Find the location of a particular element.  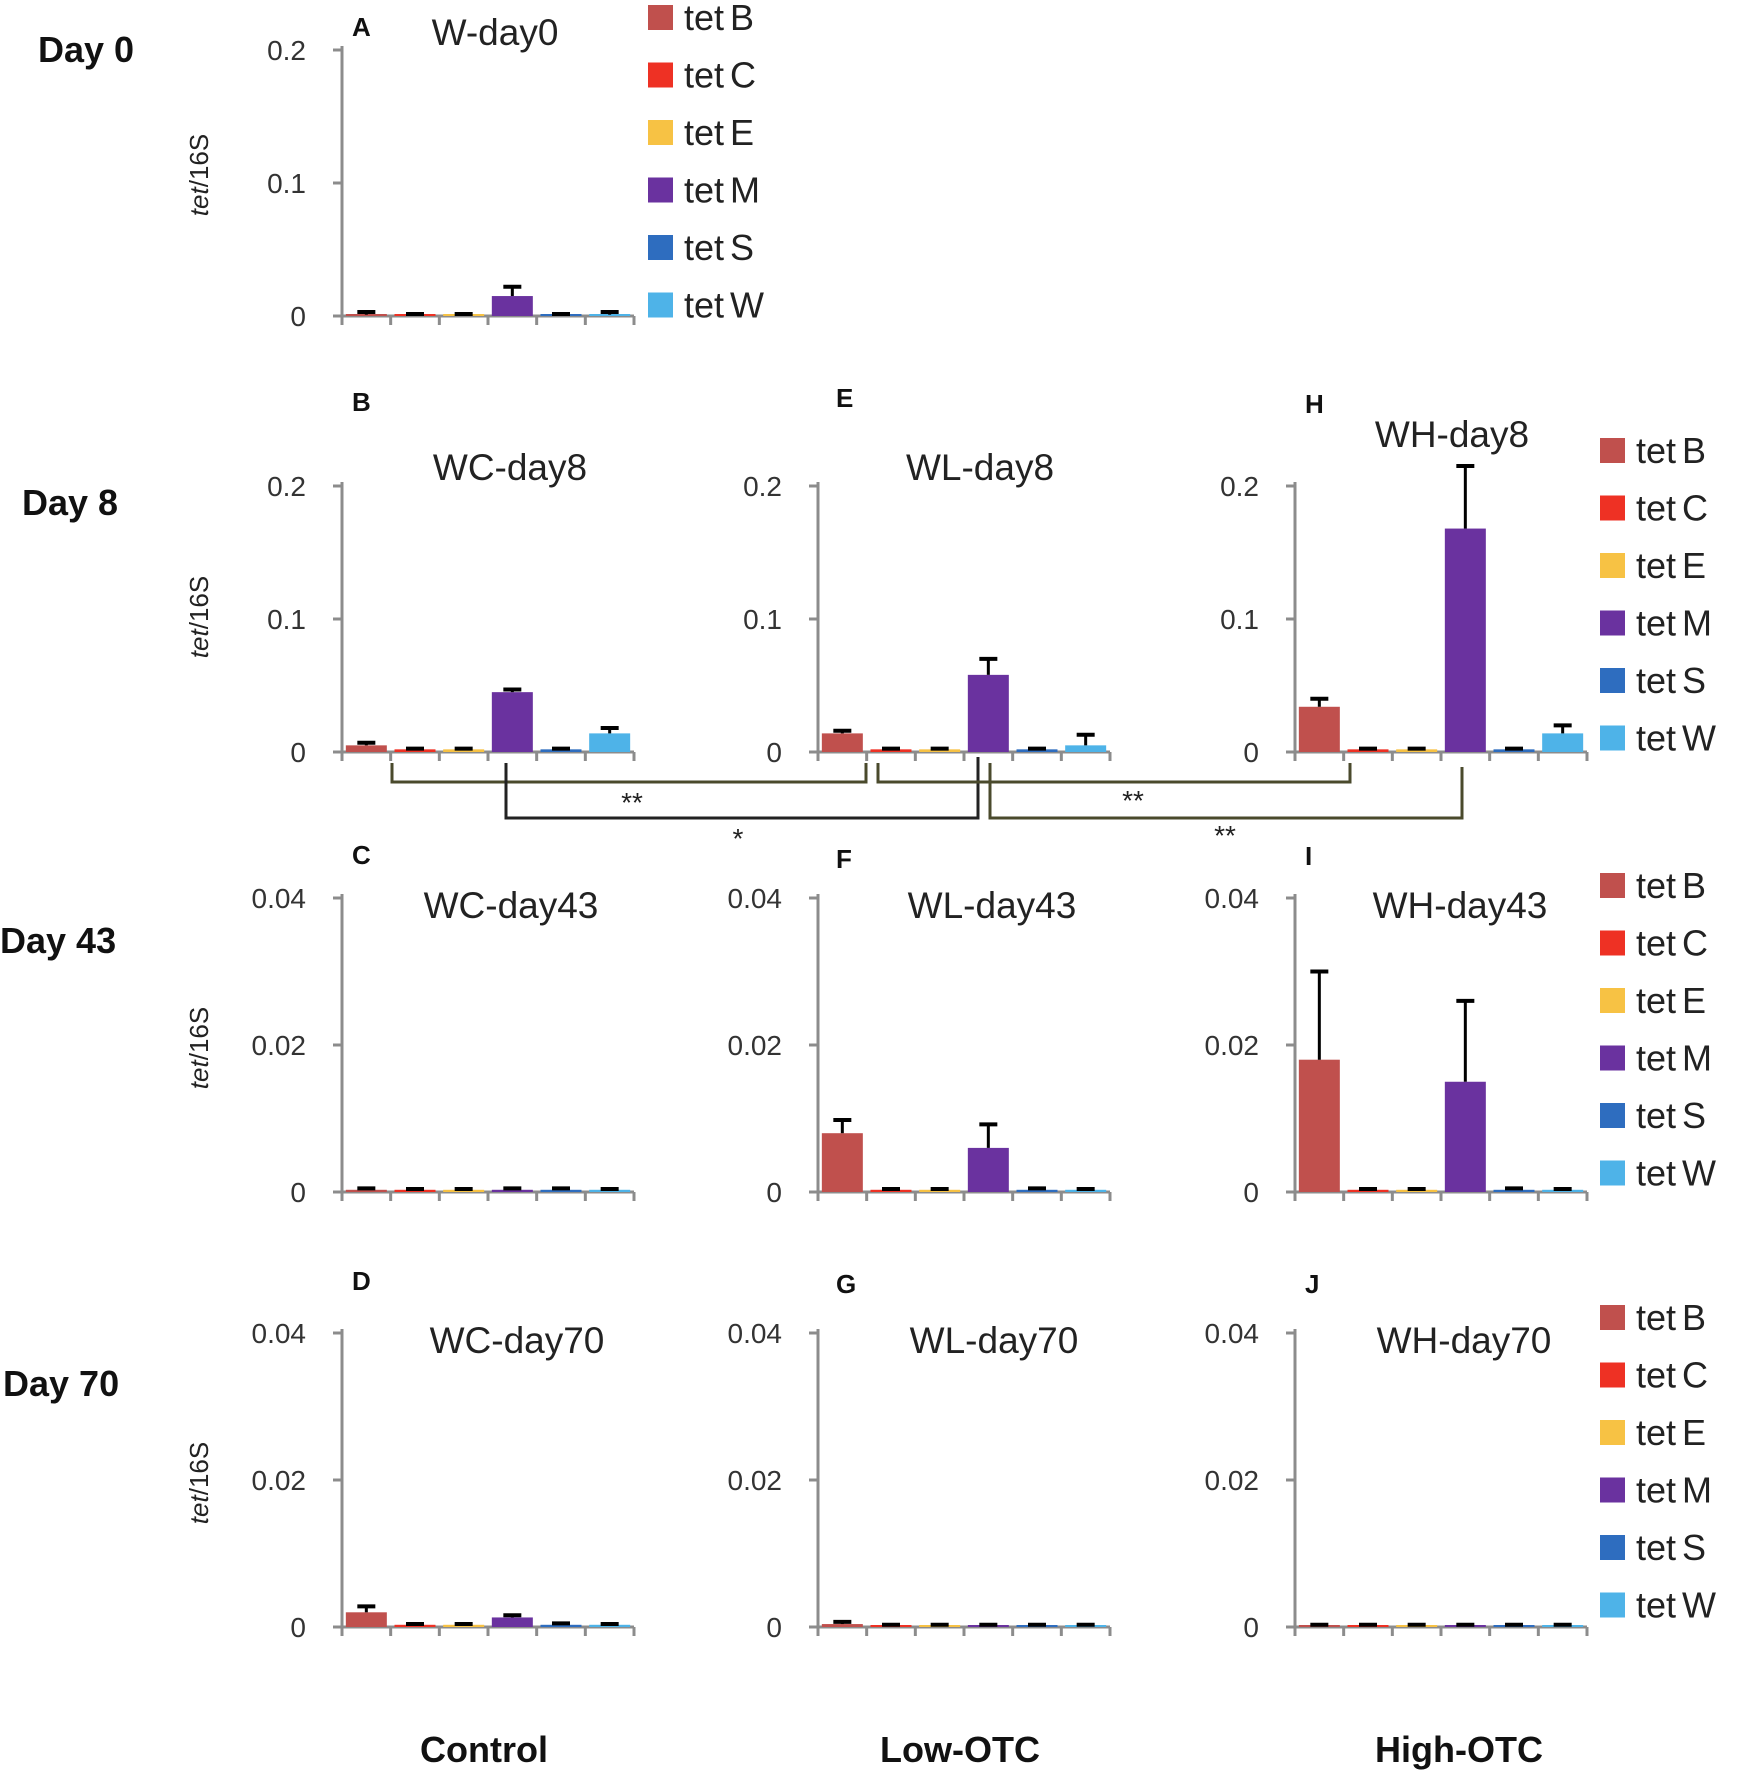

bar-D-tetM is located at coordinates (512, 1622).